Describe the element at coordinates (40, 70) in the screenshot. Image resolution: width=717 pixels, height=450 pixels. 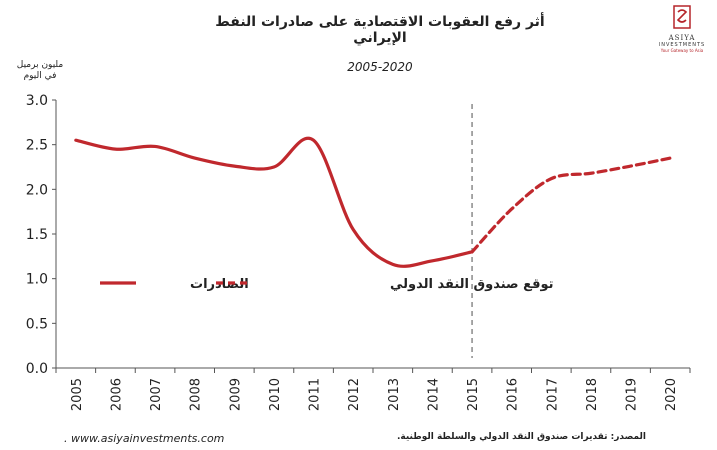
I see `y-axis-label: مليون برميل في اليوم` at that location.